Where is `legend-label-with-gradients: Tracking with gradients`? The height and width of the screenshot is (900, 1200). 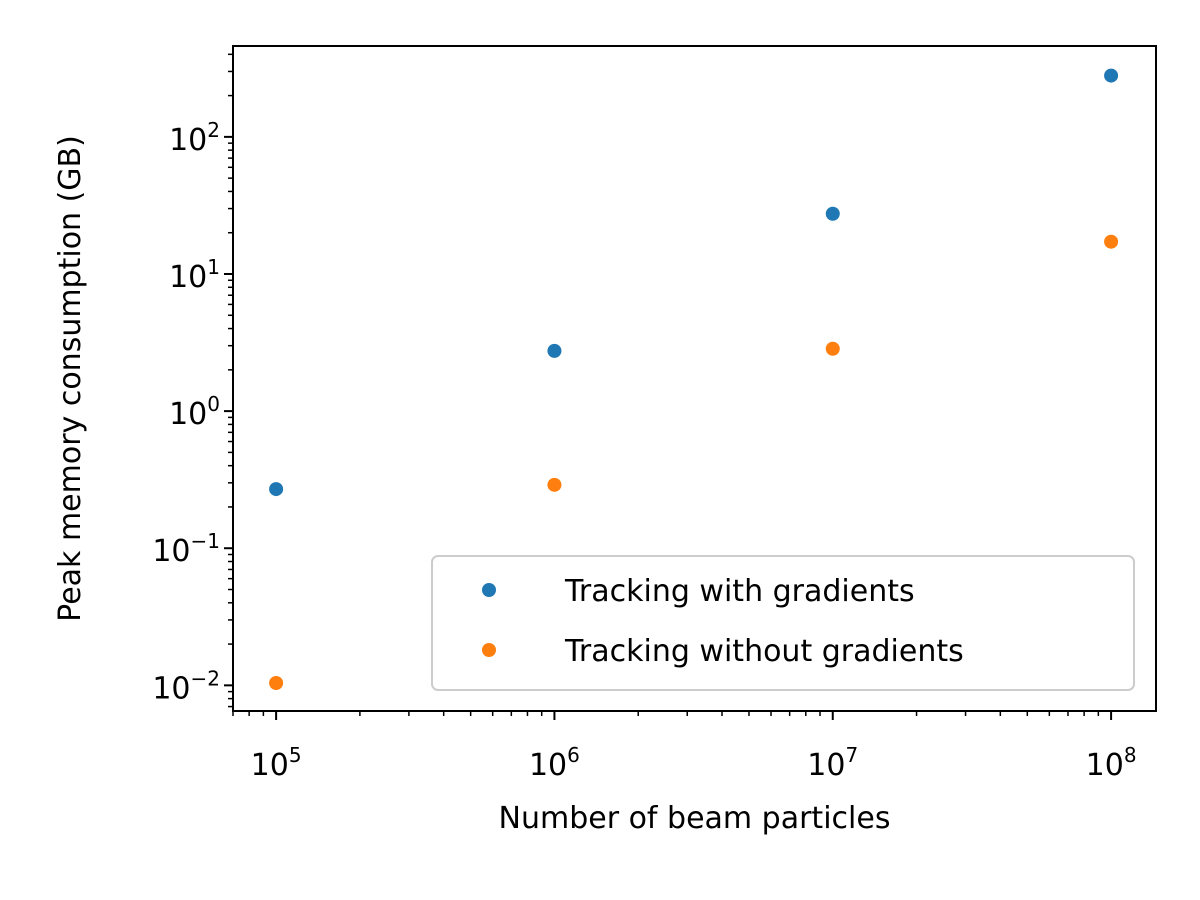 legend-label-with-gradients: Tracking with gradients is located at coordinates (739, 591).